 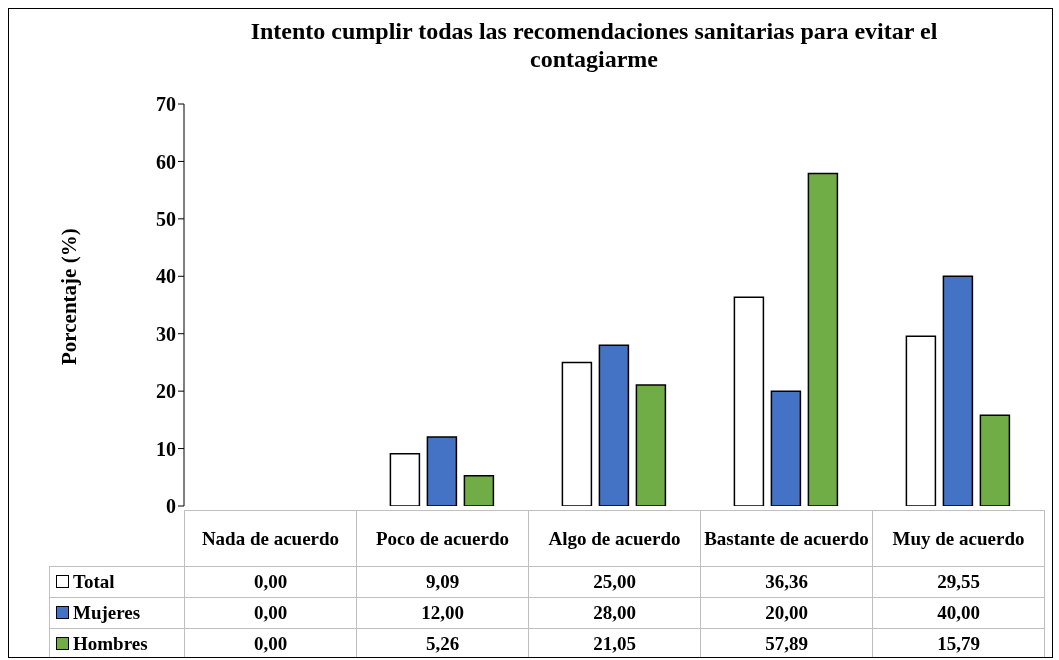 What do you see at coordinates (786, 613) in the screenshot?
I see `data-label: 20,00` at bounding box center [786, 613].